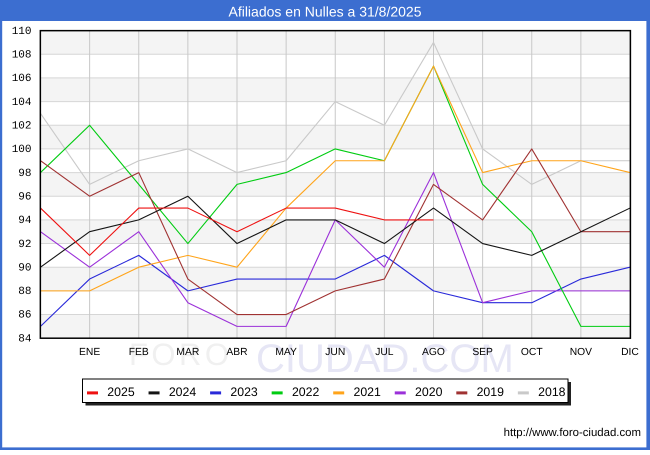 This screenshot has width=650, height=455. What do you see at coordinates (572, 433) in the screenshot?
I see `svg-text: http://www.foro-ciudad.com` at bounding box center [572, 433].